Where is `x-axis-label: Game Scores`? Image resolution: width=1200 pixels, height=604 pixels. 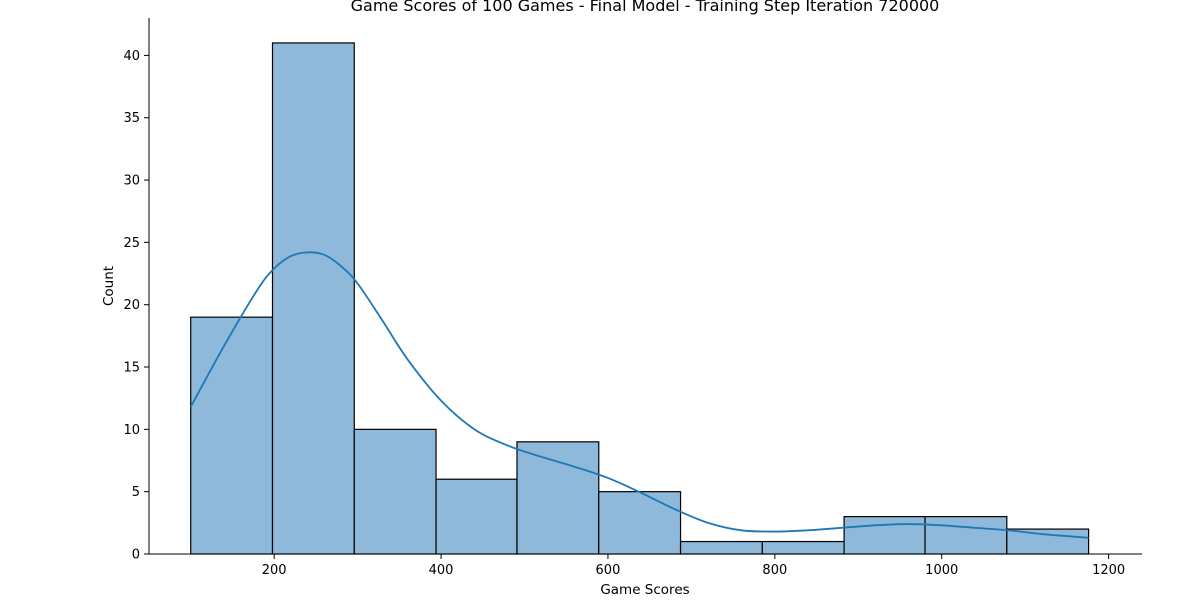 x-axis-label: Game Scores is located at coordinates (644, 590).